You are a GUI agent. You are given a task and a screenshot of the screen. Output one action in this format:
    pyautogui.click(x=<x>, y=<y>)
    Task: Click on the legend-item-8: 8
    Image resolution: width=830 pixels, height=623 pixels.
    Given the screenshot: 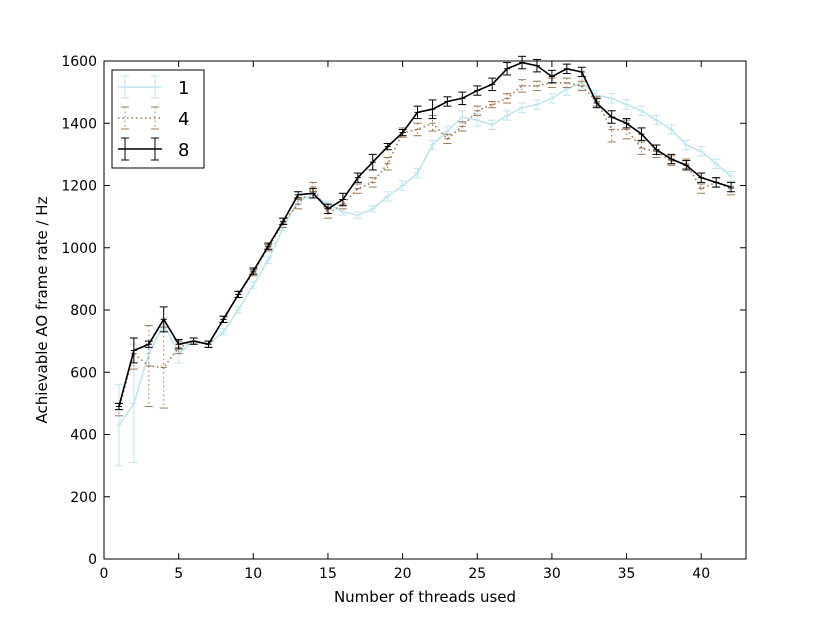 What is the action you would take?
    pyautogui.click(x=153, y=149)
    